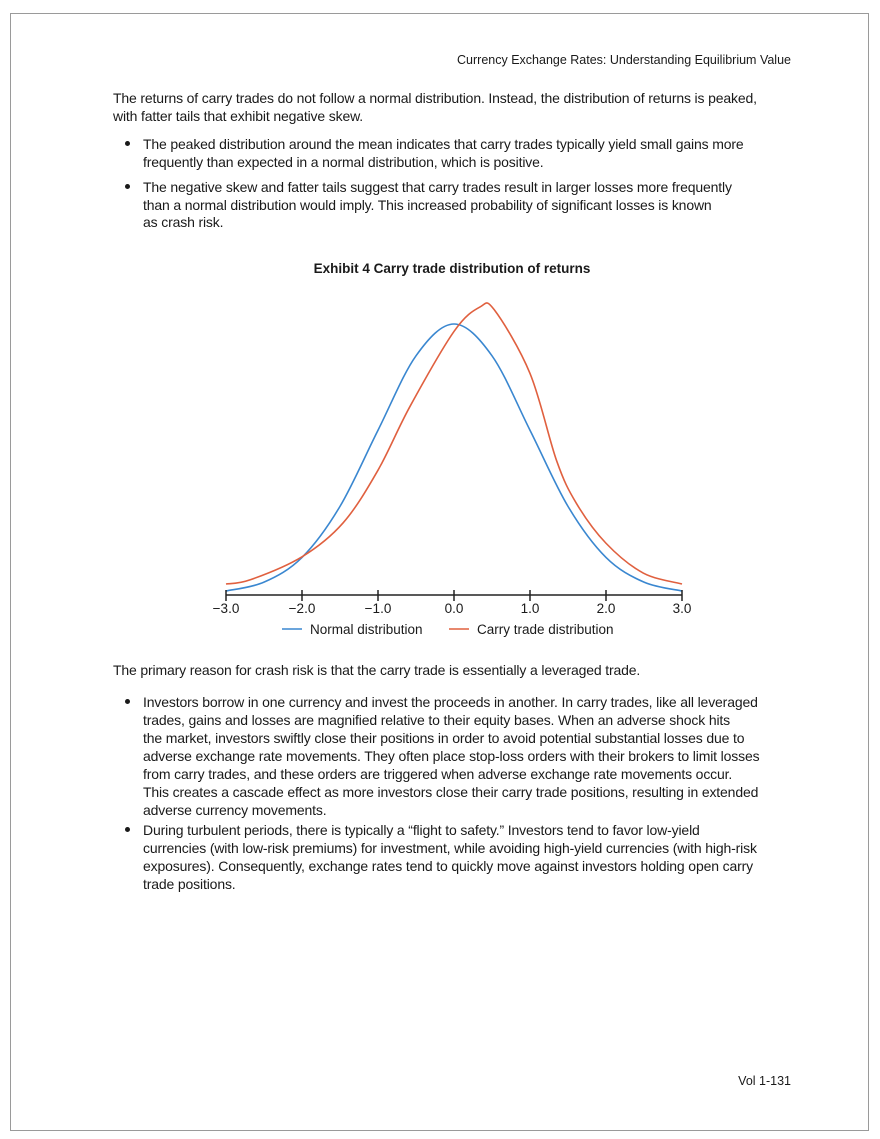 This screenshot has width=880, height=1139. What do you see at coordinates (682, 608) in the screenshot?
I see `x-tick-label: 3.0` at bounding box center [682, 608].